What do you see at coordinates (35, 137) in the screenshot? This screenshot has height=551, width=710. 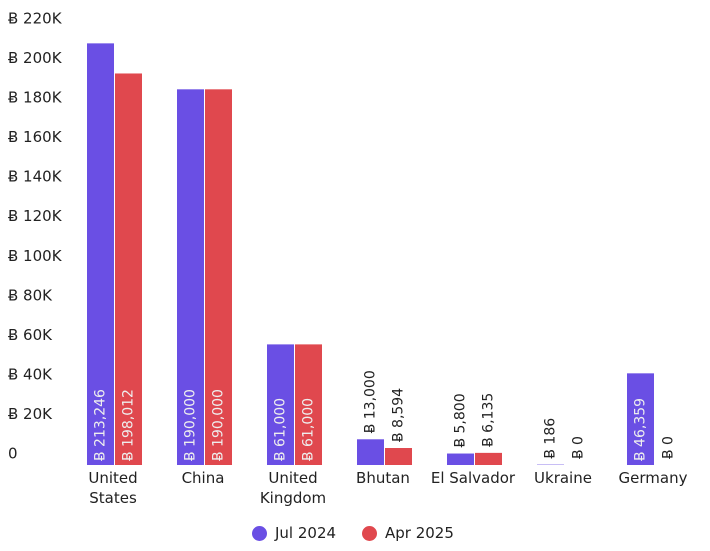 I see `y-tick-label: Ƀ 160K` at bounding box center [35, 137].